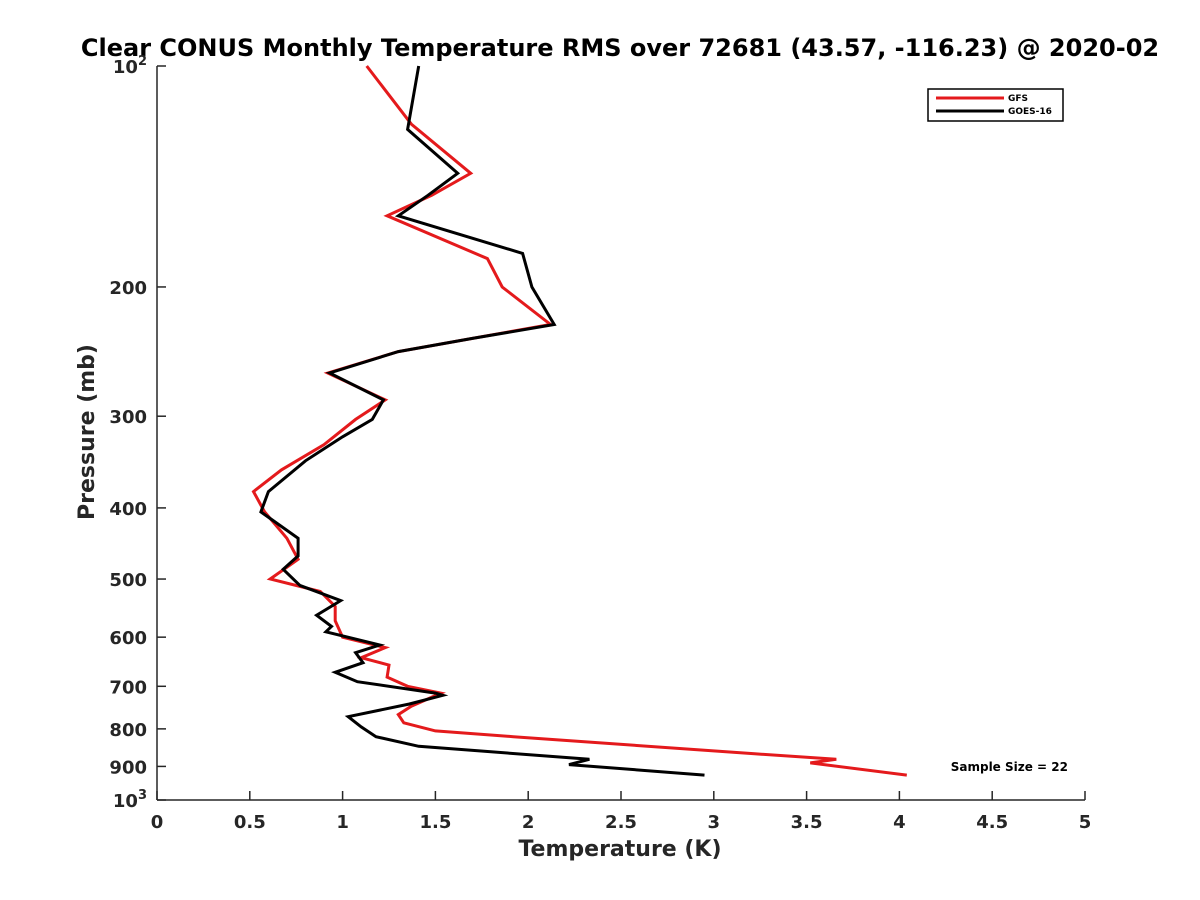 This screenshot has width=1200, height=900. What do you see at coordinates (250, 822) in the screenshot?
I see `x-tick-label: 0.5` at bounding box center [250, 822].